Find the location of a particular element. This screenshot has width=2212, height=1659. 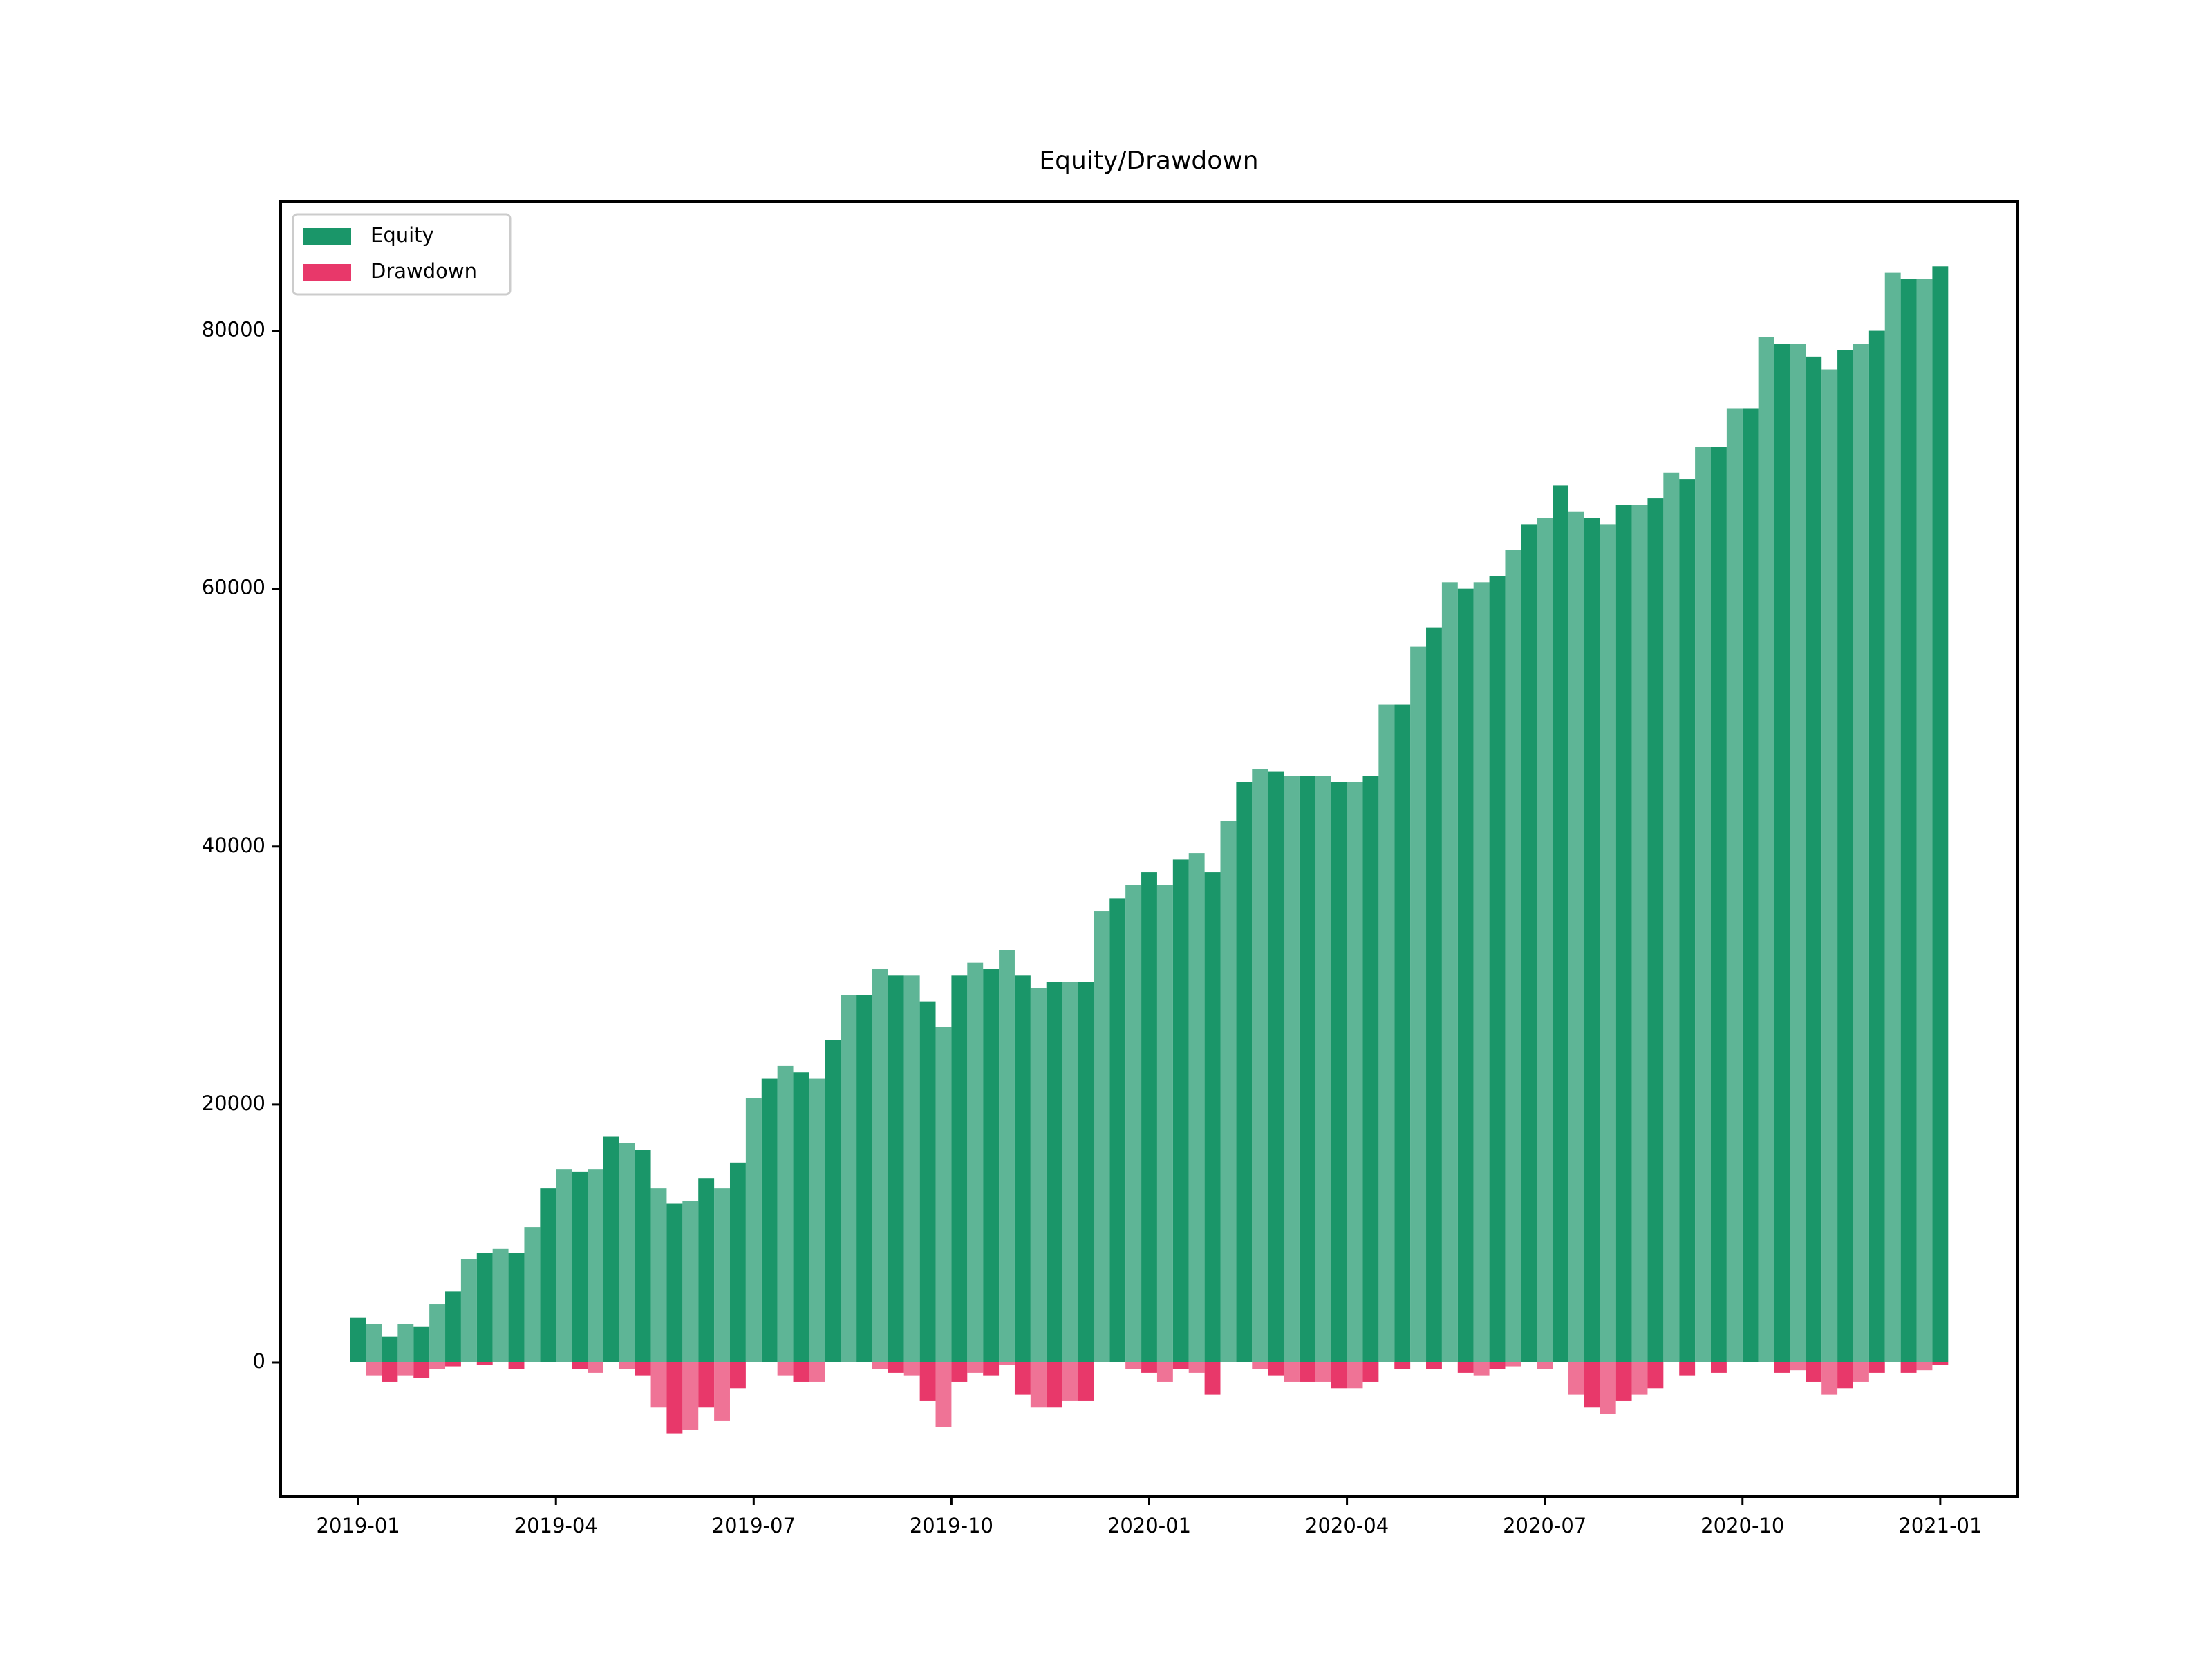

x-tick-label: 2019-07 is located at coordinates (754, 1525).